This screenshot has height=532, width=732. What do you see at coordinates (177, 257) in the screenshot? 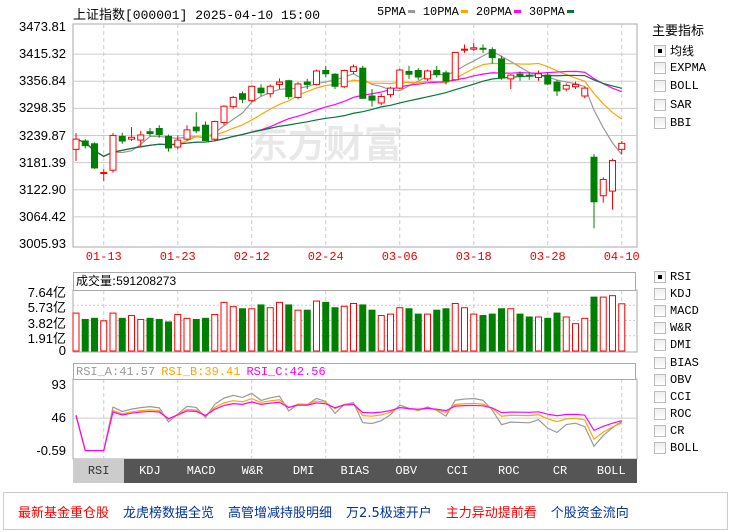
I see `x-tick-label: 01-23` at bounding box center [177, 257].